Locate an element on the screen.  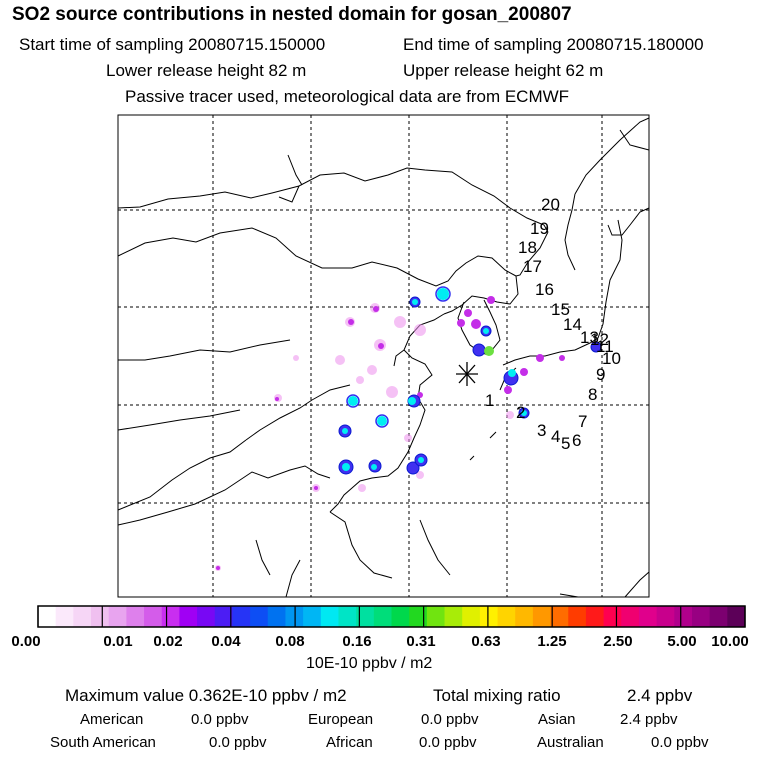
colorbar-tick-label: 0.08 is located at coordinates (290, 641).